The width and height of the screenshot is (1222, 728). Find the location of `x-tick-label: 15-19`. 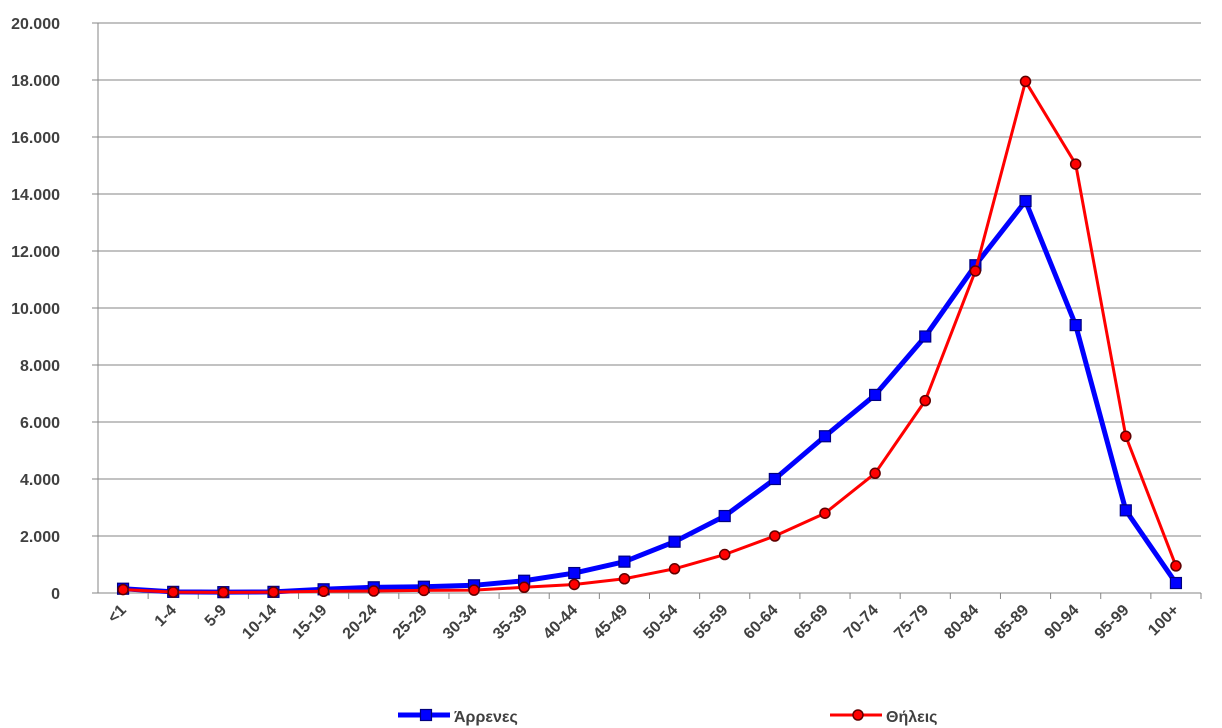

x-tick-label: 15-19 is located at coordinates (309, 622).